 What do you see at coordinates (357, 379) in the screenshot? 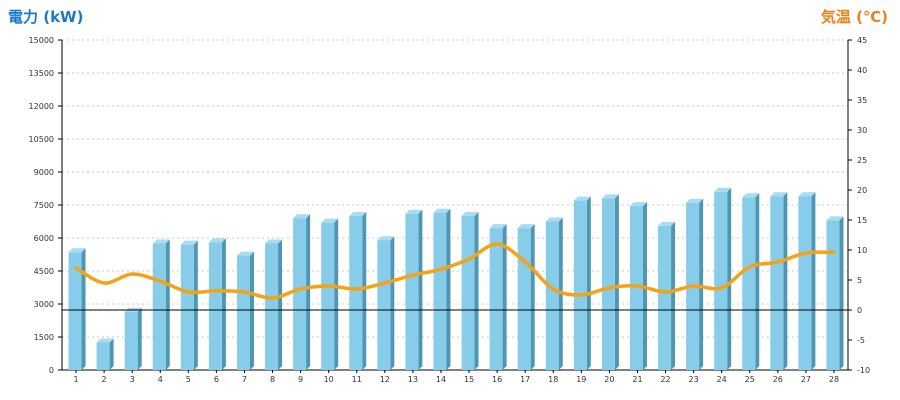
I see `x-tick-label-11: 11` at bounding box center [357, 379].